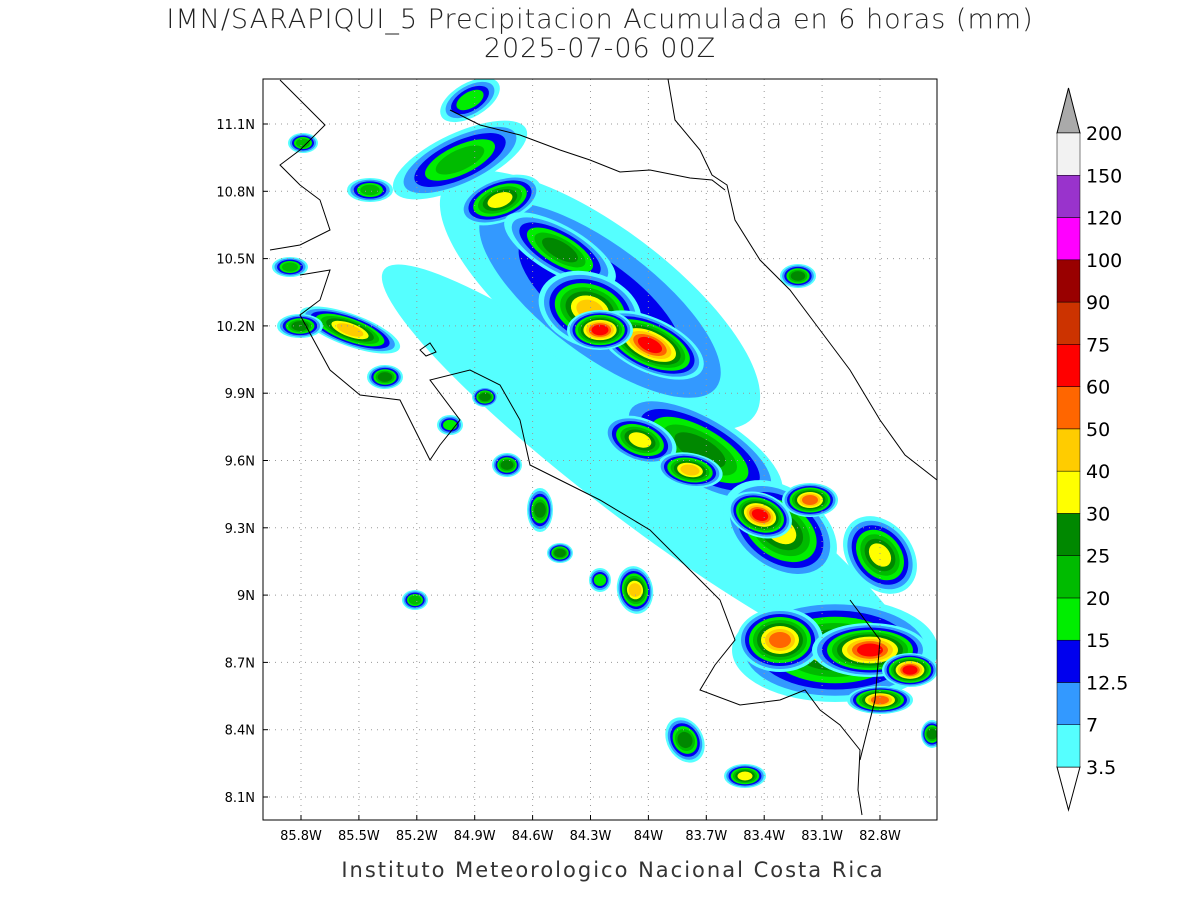 The image size is (1200, 900). I want to click on island, so click(428, 349).